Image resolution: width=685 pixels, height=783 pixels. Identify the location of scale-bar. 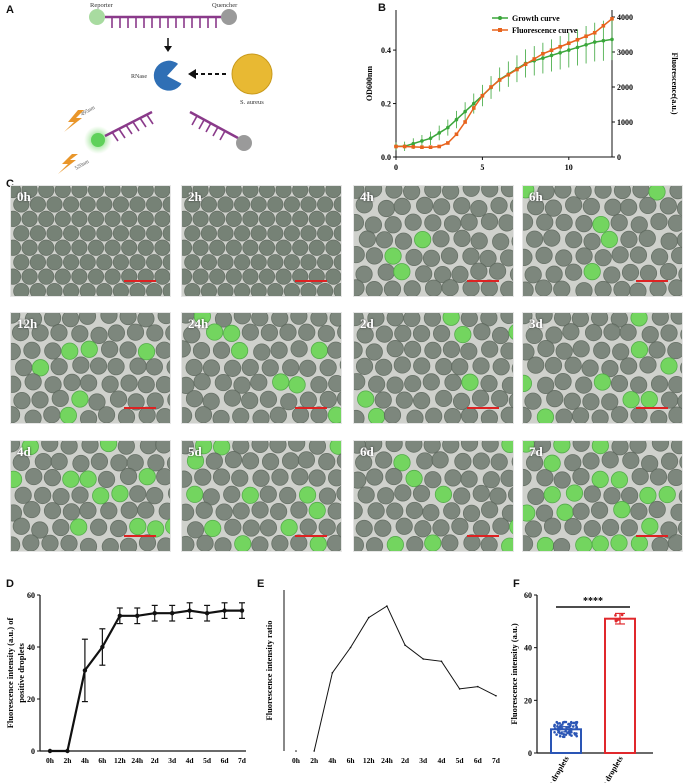
(483, 281).